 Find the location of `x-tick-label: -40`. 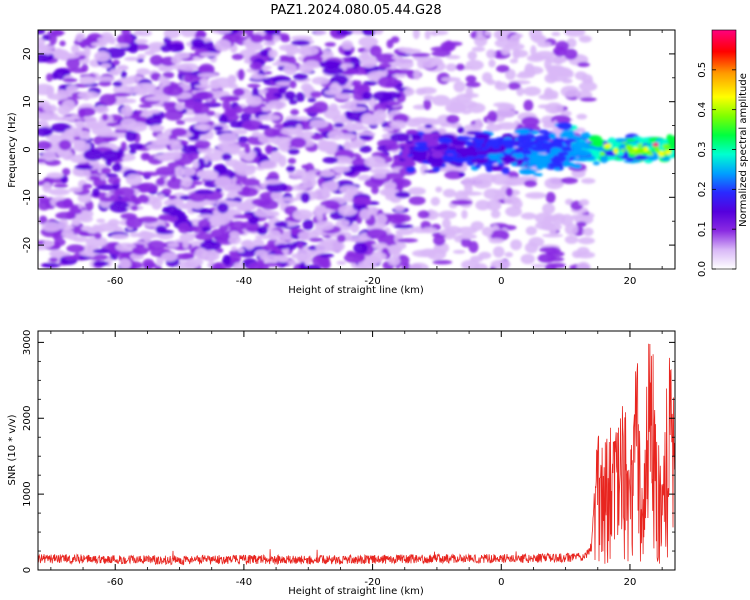

x-tick-label: -40 is located at coordinates (244, 281).